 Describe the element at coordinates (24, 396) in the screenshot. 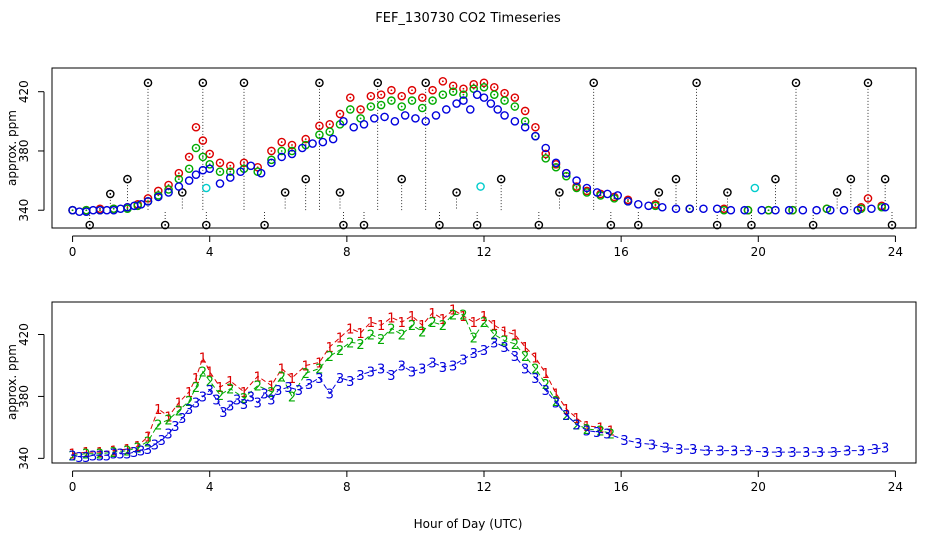

I see `bottom-y-tick-label: 380` at that location.